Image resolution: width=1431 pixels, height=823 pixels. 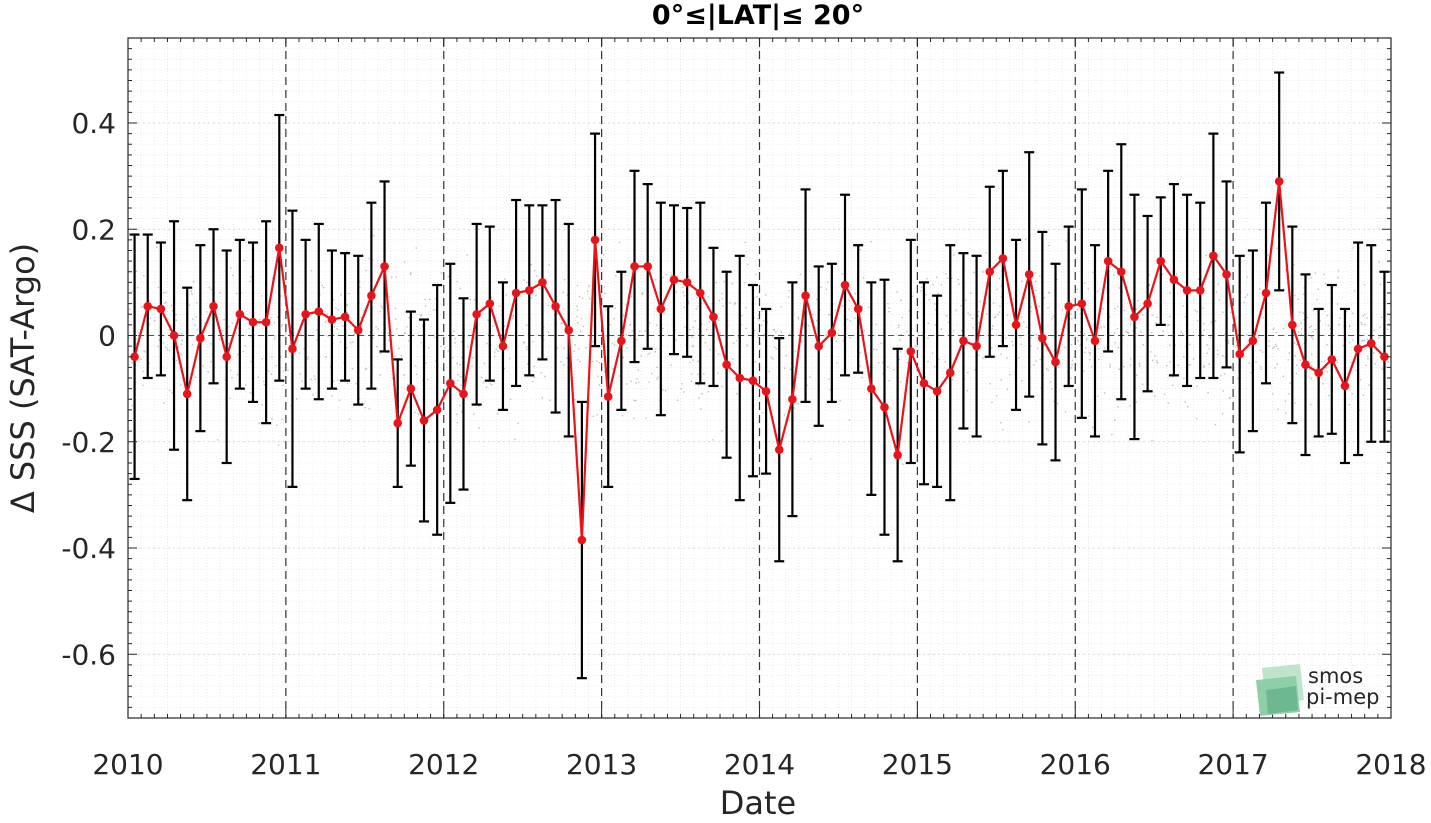 I want to click on x-tick-labels: 2010 2011 2012 2013 2014 2015 2016 2017 2018, so click(x=759, y=764).